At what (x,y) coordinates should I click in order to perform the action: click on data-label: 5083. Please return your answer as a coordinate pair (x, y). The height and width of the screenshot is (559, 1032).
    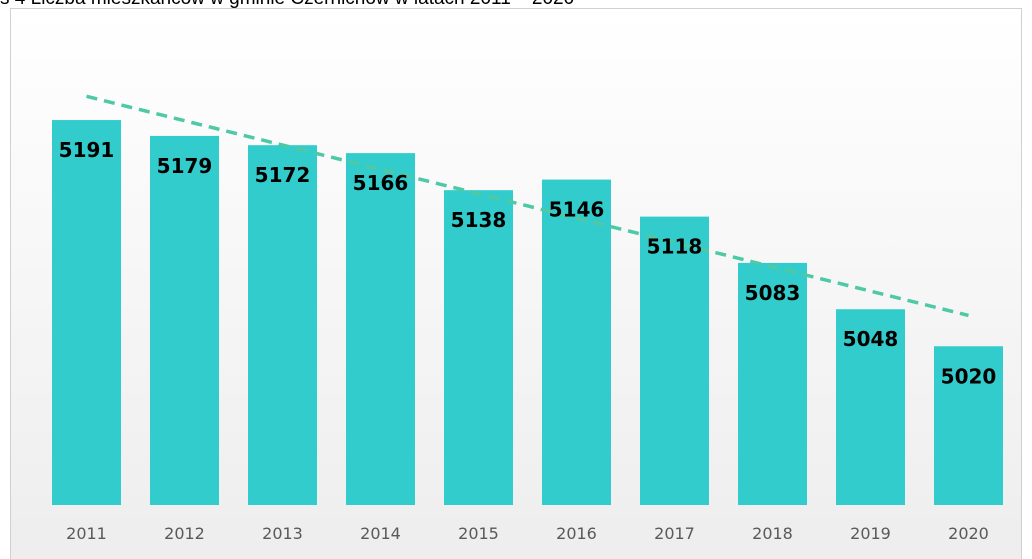
    Looking at the image, I should click on (773, 293).